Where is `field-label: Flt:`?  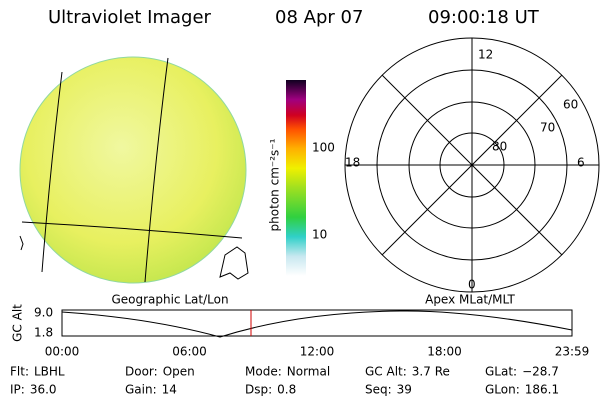
field-label: Flt: is located at coordinates (19, 372).